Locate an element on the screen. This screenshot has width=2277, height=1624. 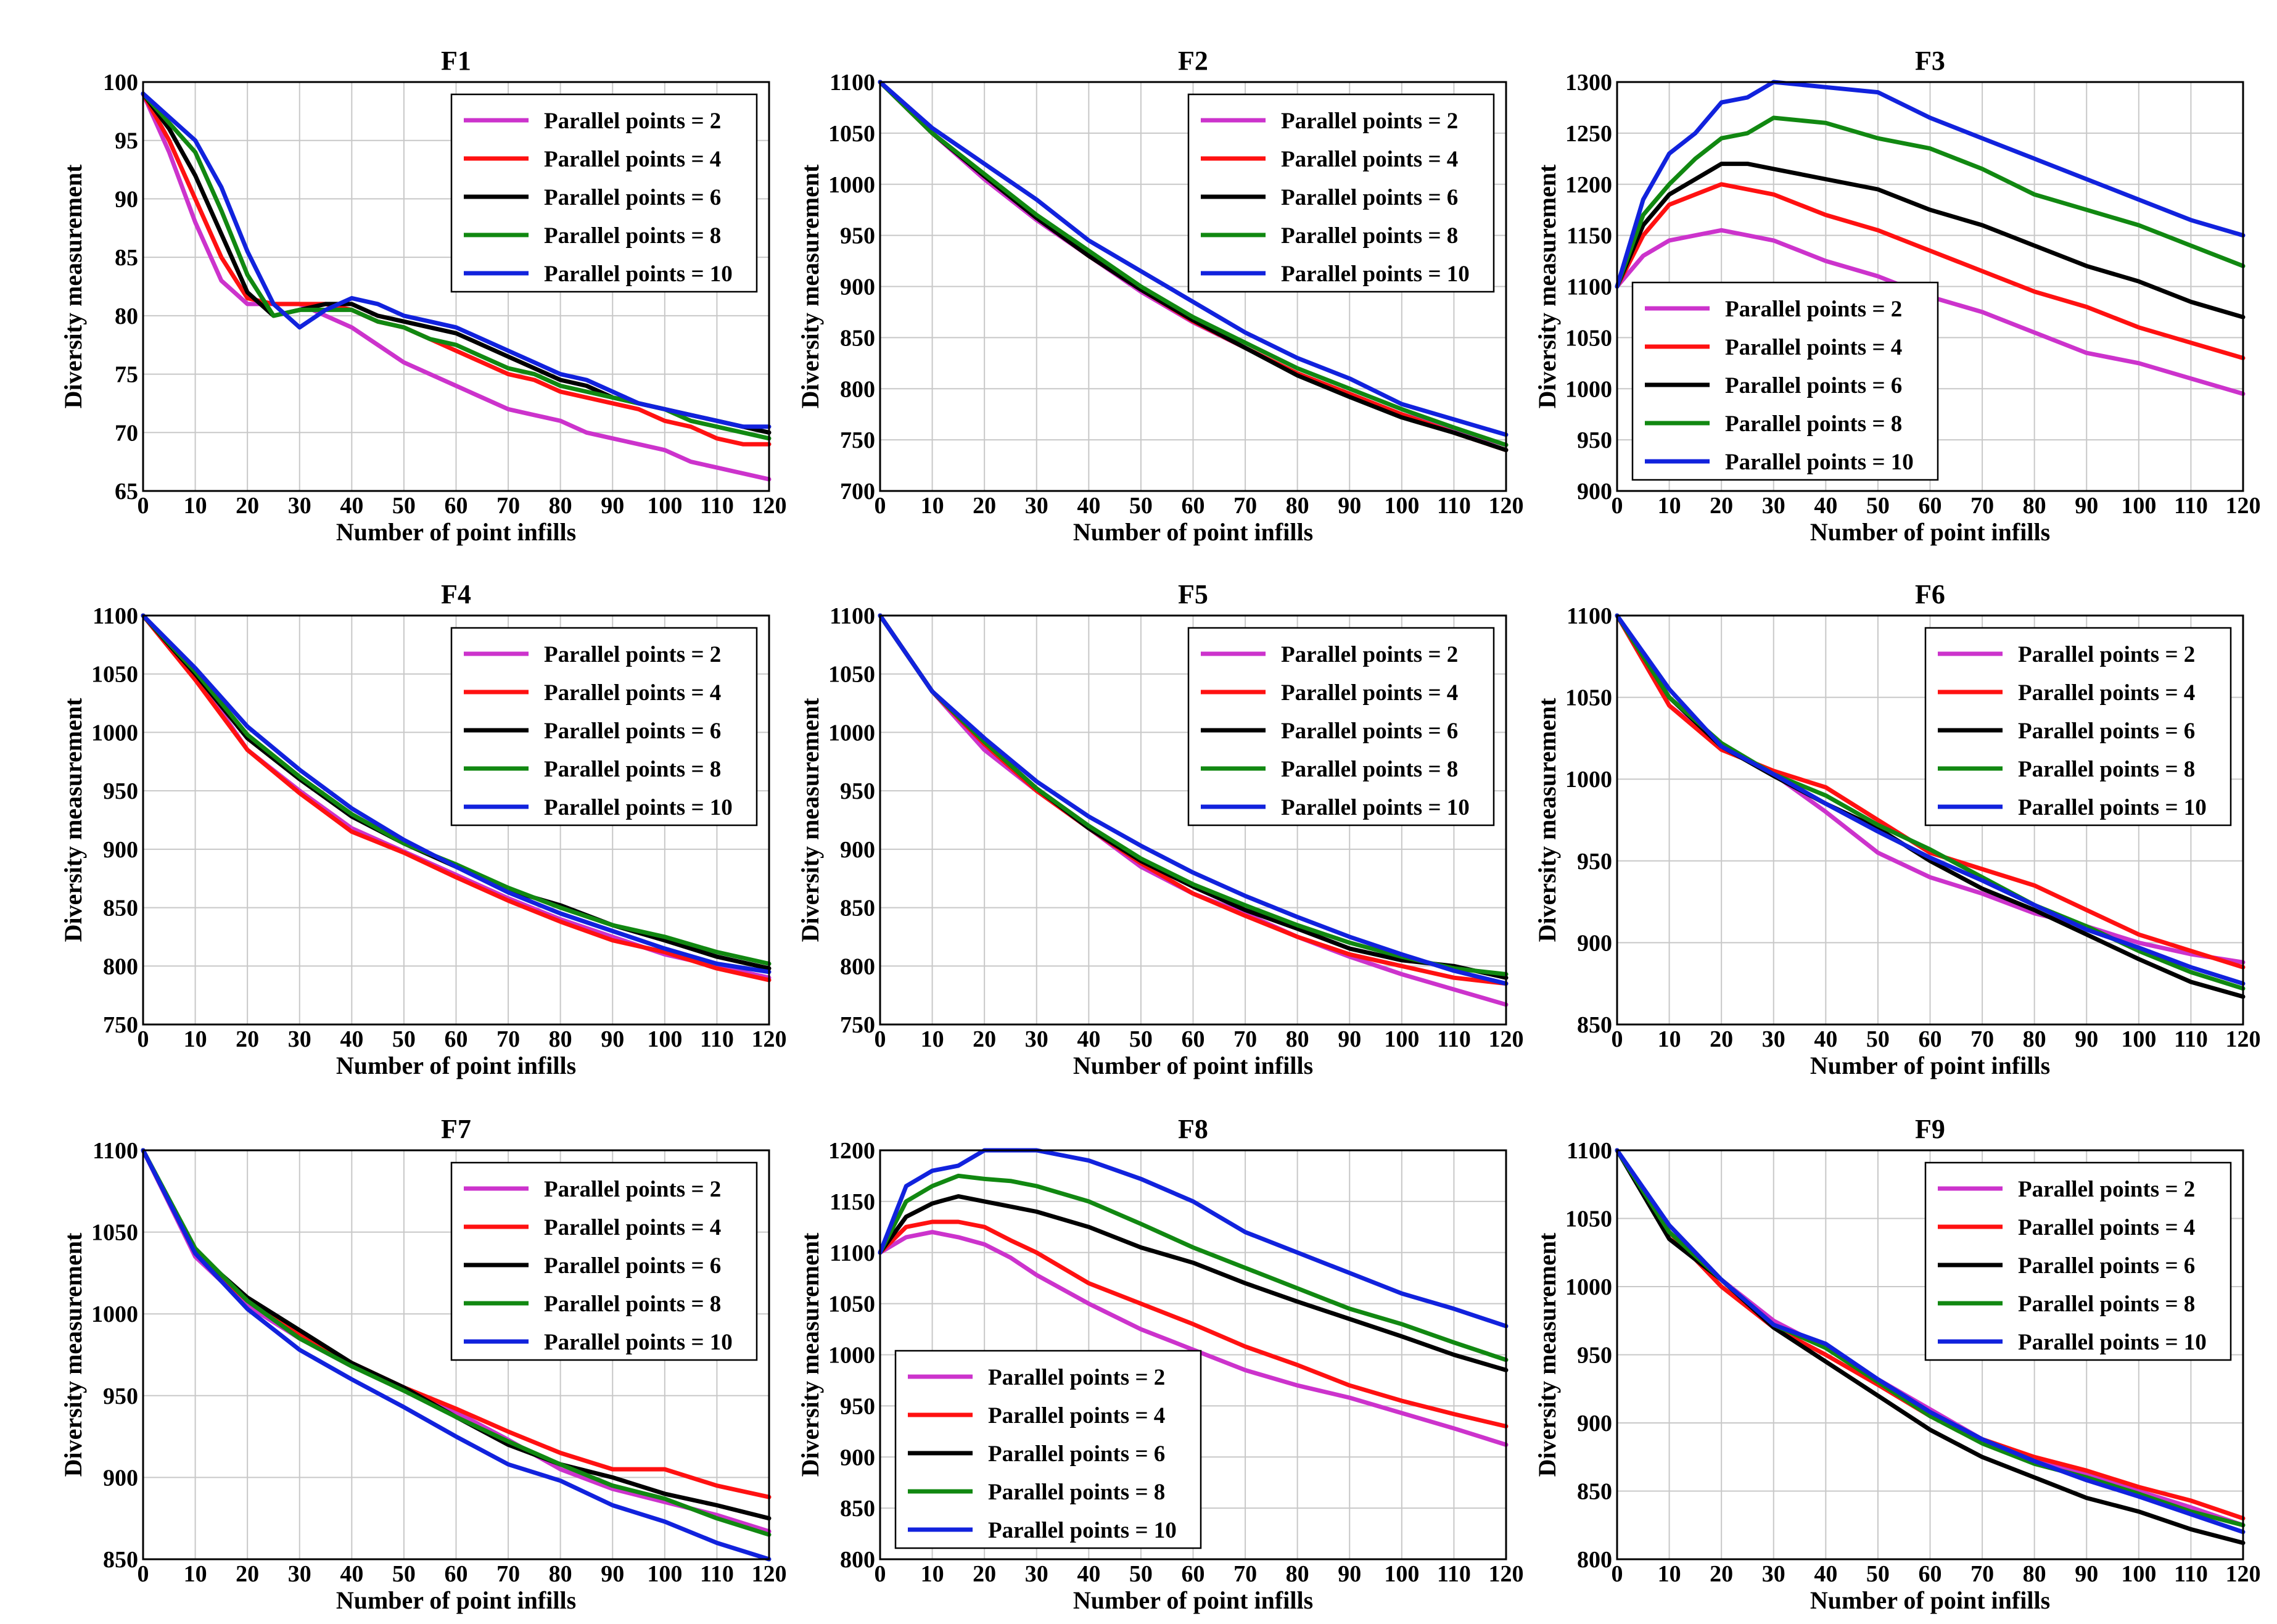
y-axis-label: Diversity measurement is located at coordinates (1547, 1354).